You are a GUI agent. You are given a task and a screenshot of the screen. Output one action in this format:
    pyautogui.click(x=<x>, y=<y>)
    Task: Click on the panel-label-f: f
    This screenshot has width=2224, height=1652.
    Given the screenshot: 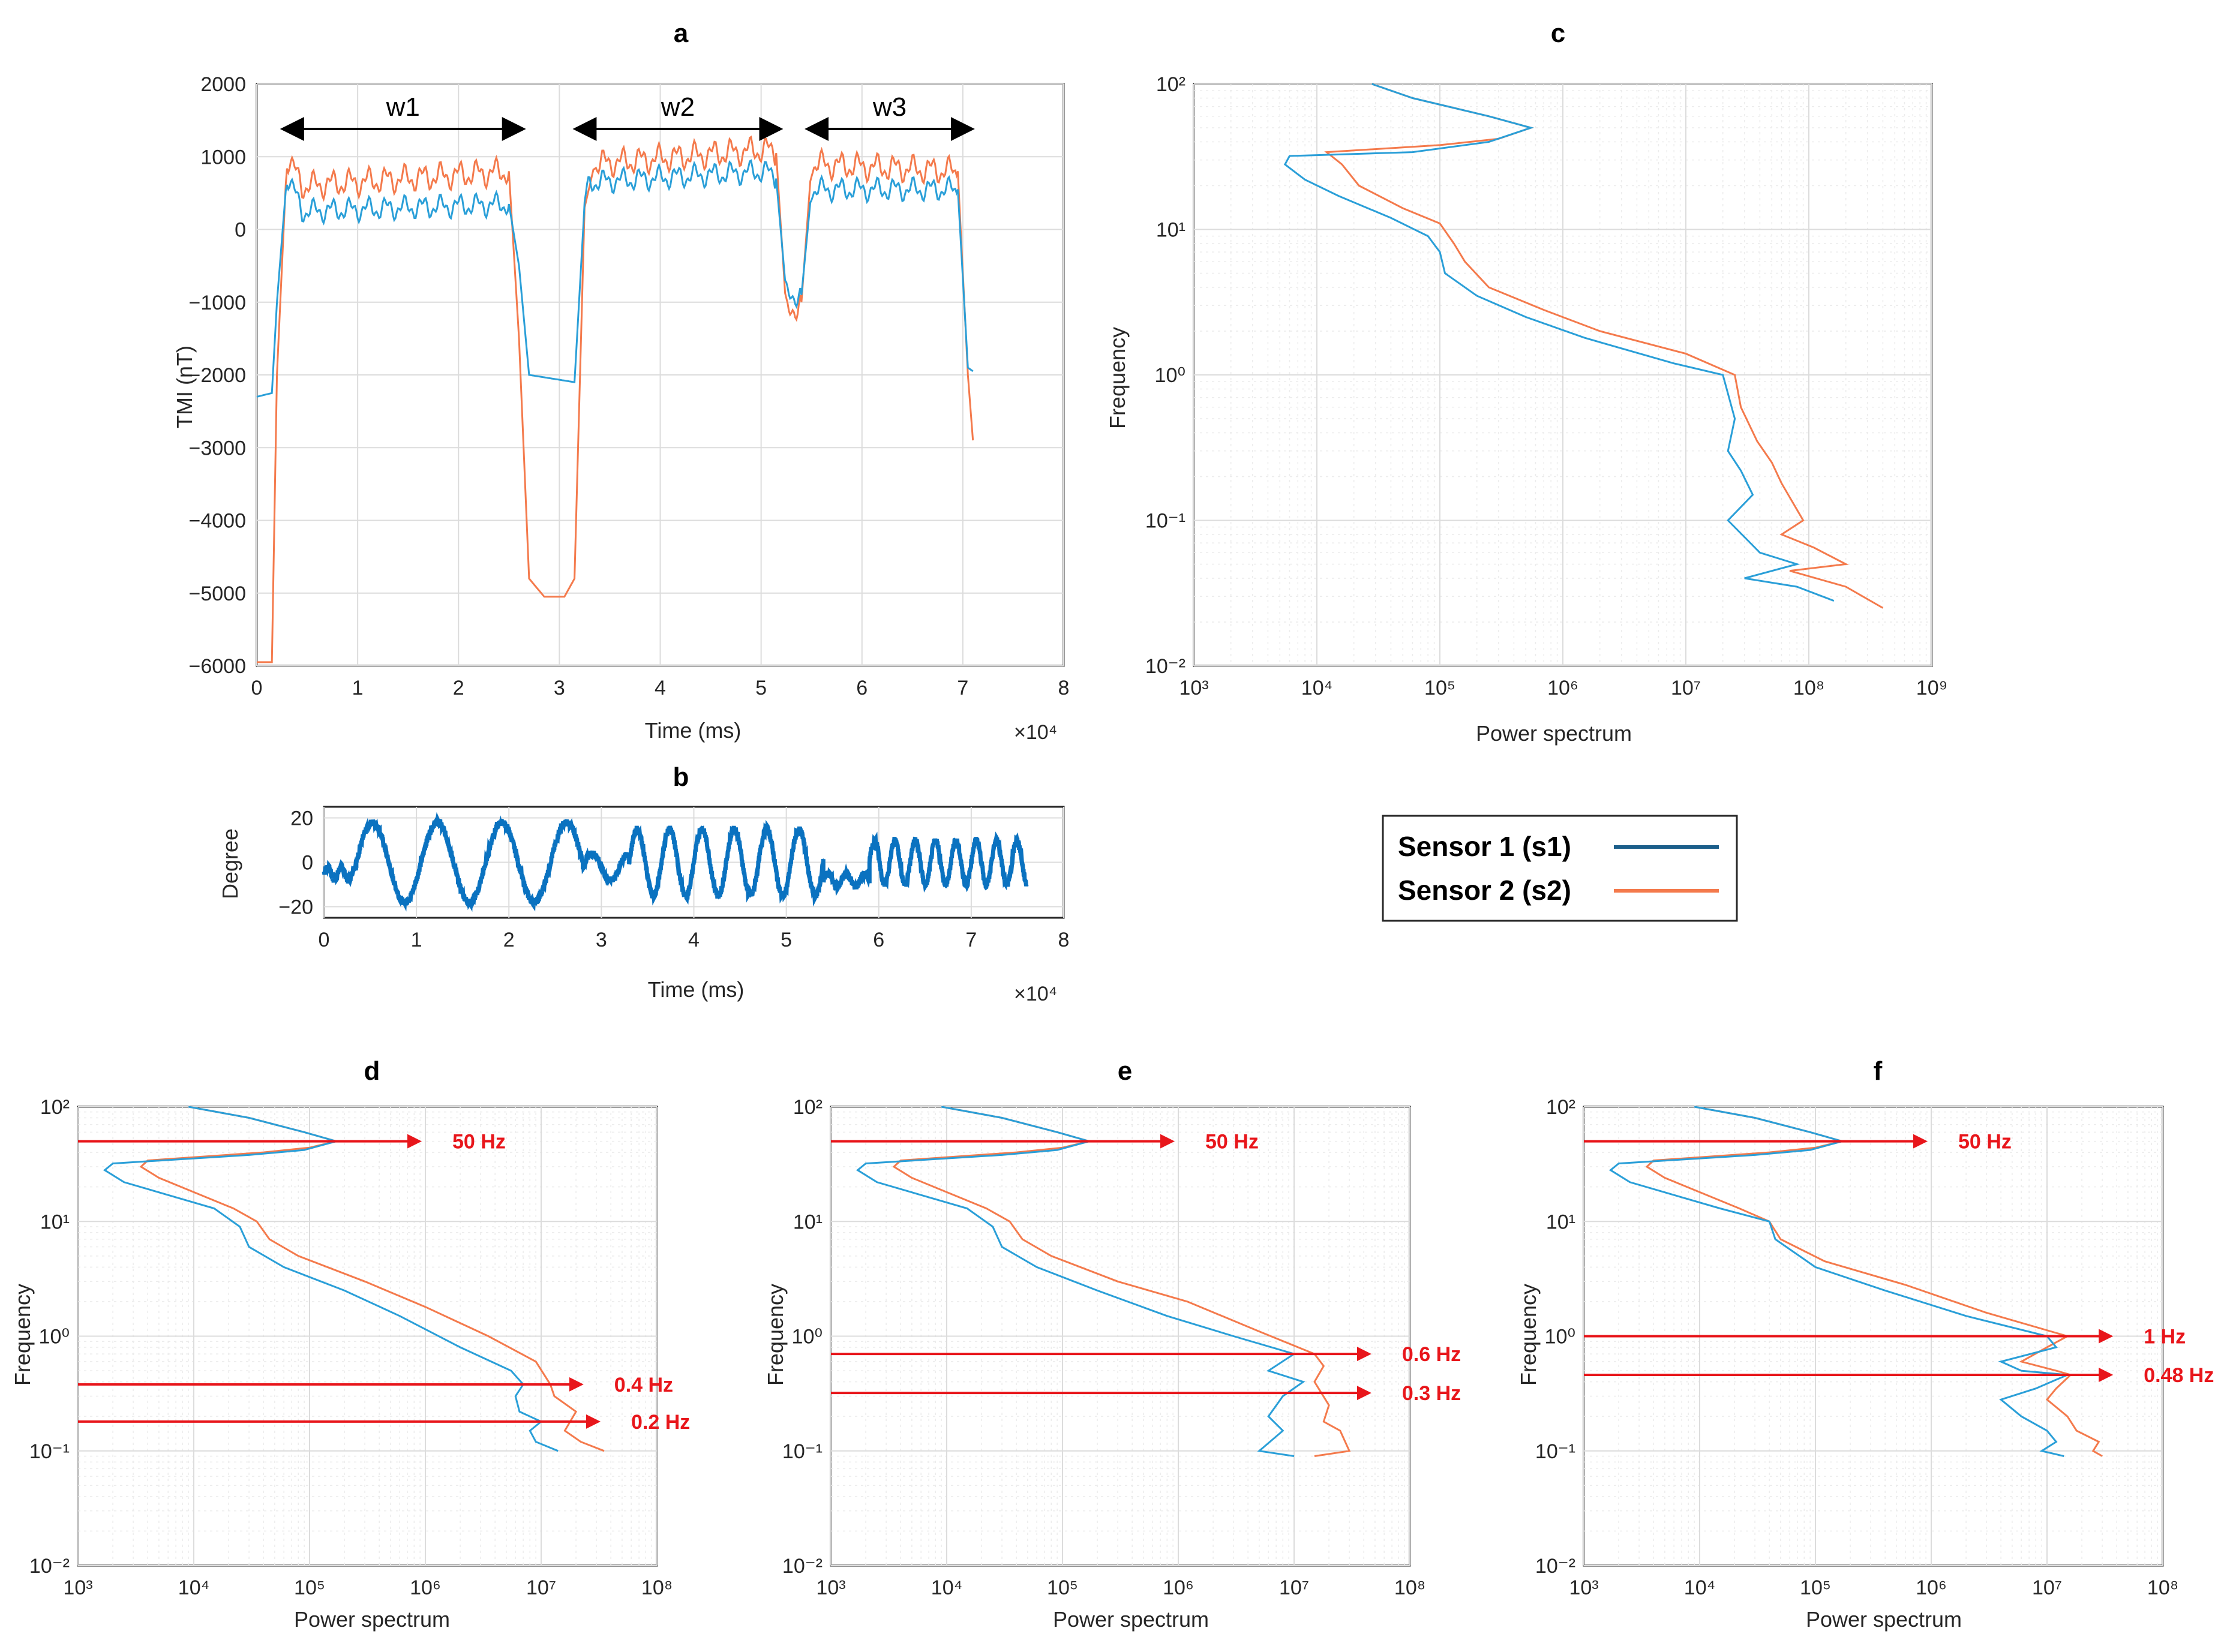 What is the action you would take?
    pyautogui.click(x=1878, y=1071)
    